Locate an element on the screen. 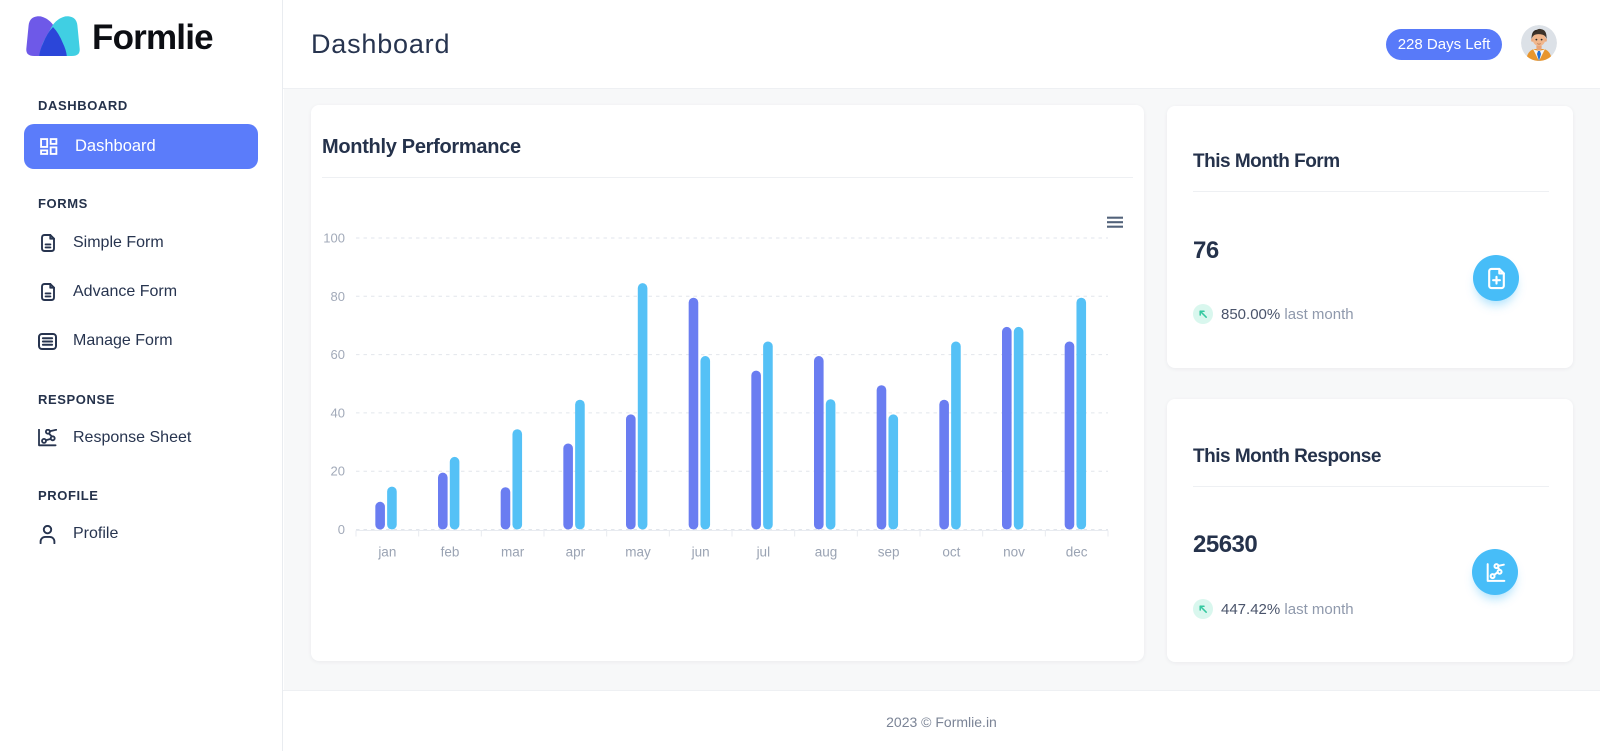 The image size is (1600, 751). svg-text: 0 is located at coordinates (341, 529).